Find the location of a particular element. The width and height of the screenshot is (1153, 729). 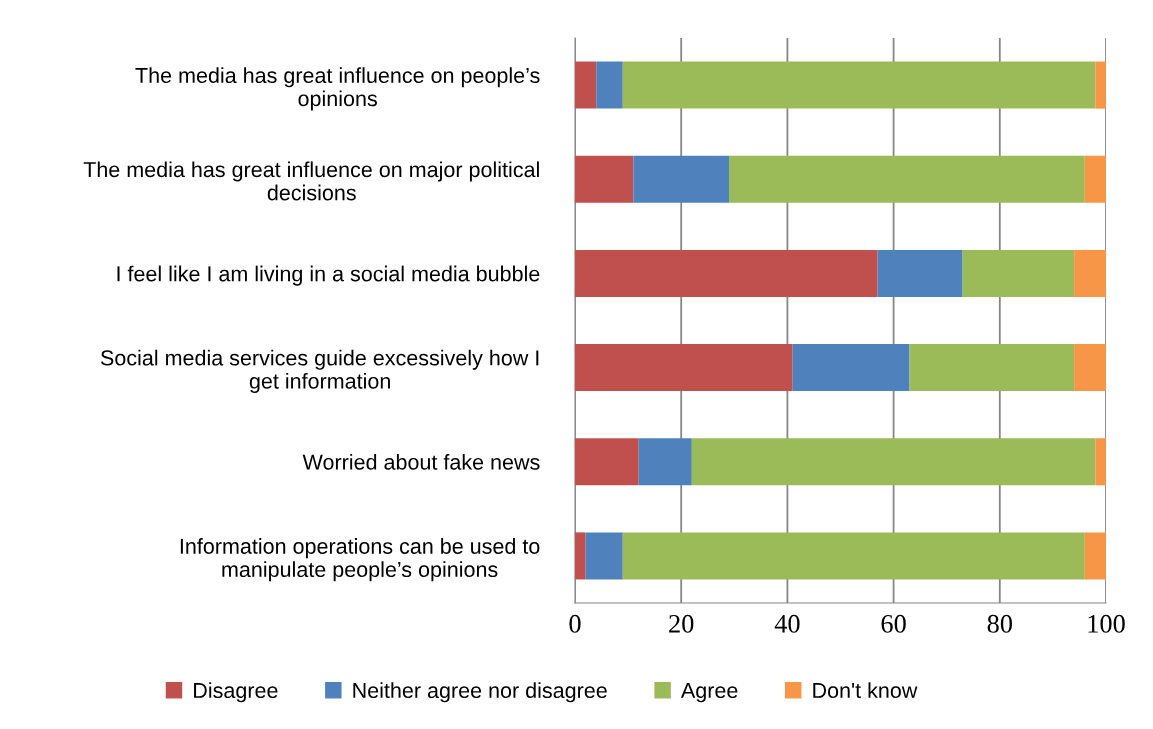

y-tick-label: I feel like I am living in a social media bubble is located at coordinates (328, 275).